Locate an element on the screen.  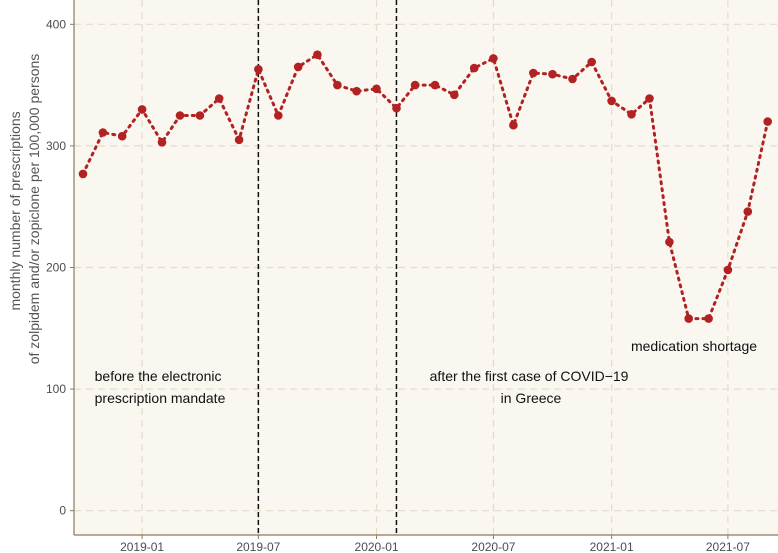
y-tick-label: 300 is located at coordinates (56, 146).